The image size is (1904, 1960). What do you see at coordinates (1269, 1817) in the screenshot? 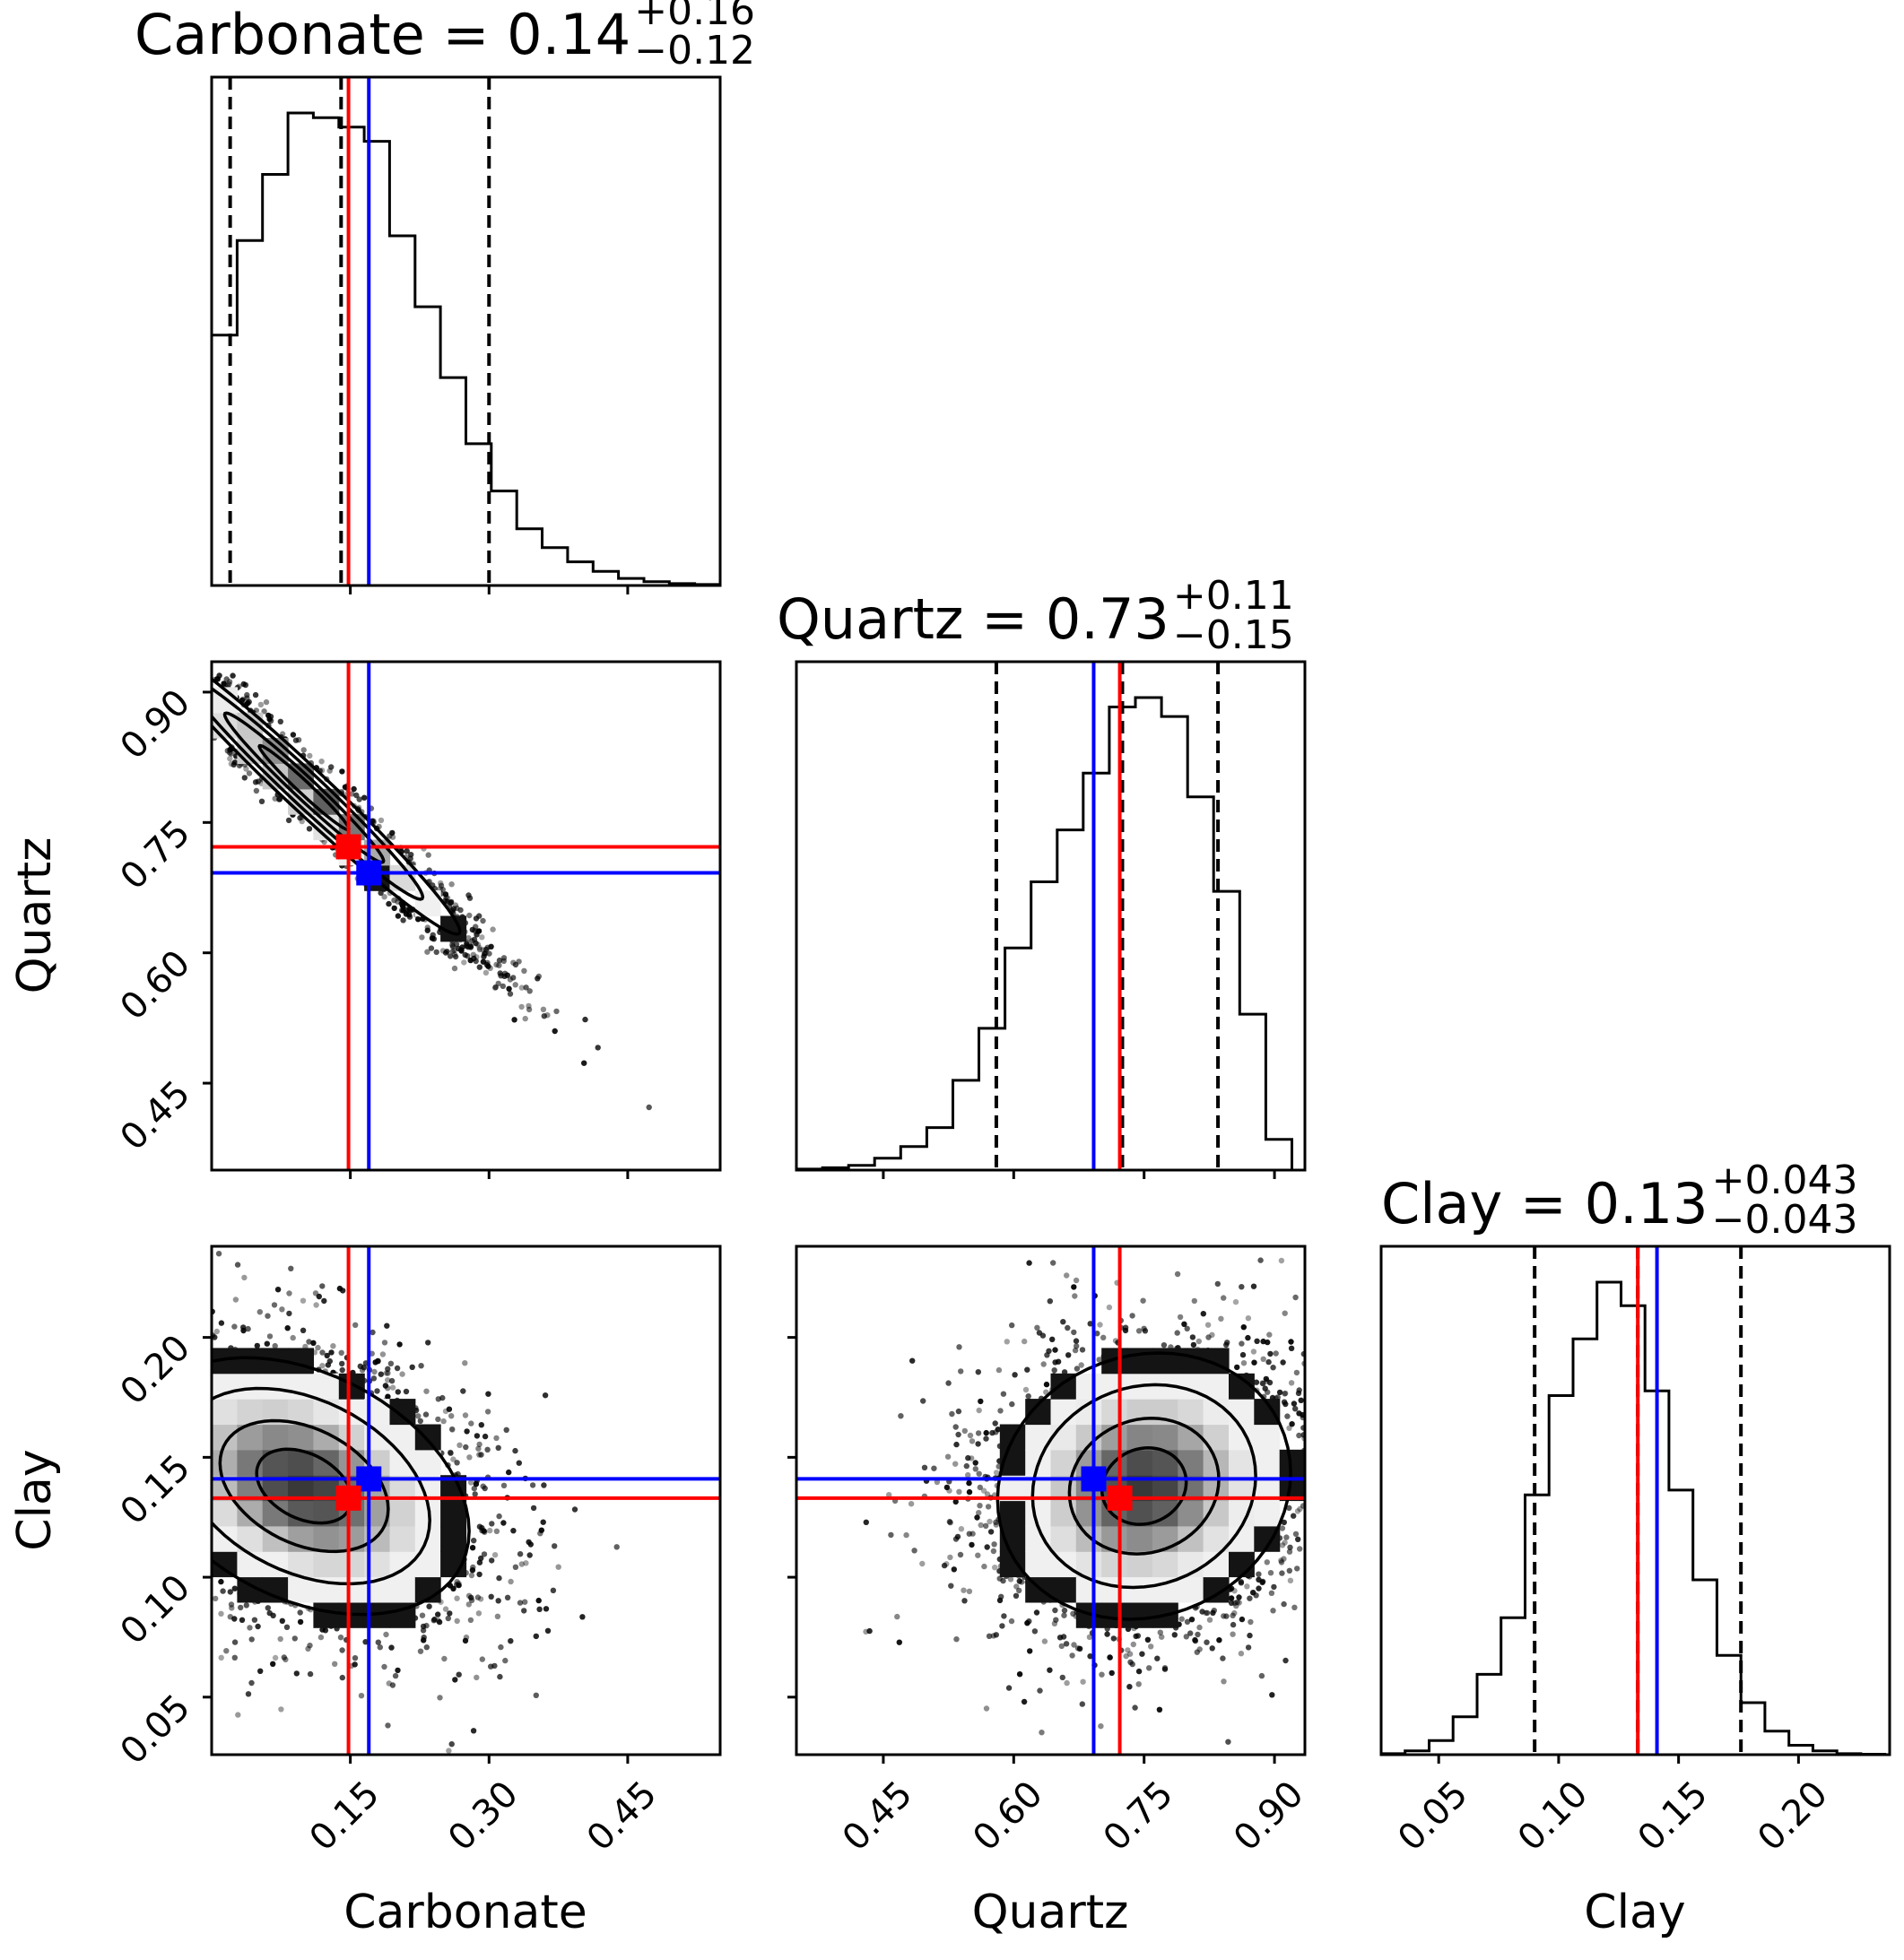
I see `x-tick-label: 0.90` at bounding box center [1269, 1817].